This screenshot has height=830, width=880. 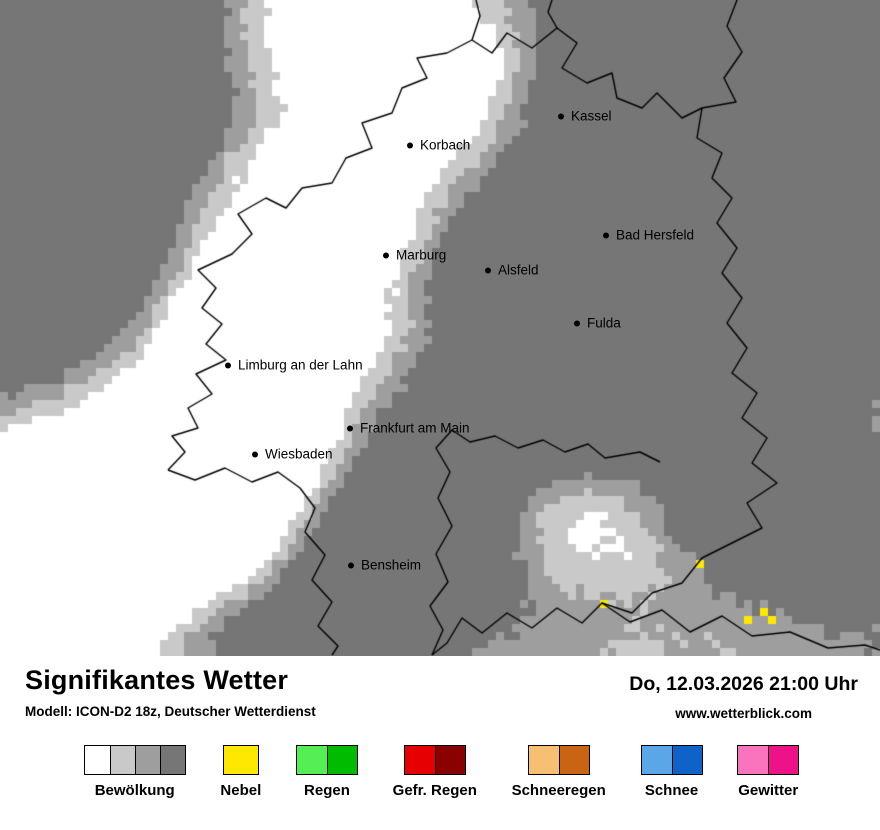 I want to click on legend-item-nebel: Nebel, so click(x=240, y=772).